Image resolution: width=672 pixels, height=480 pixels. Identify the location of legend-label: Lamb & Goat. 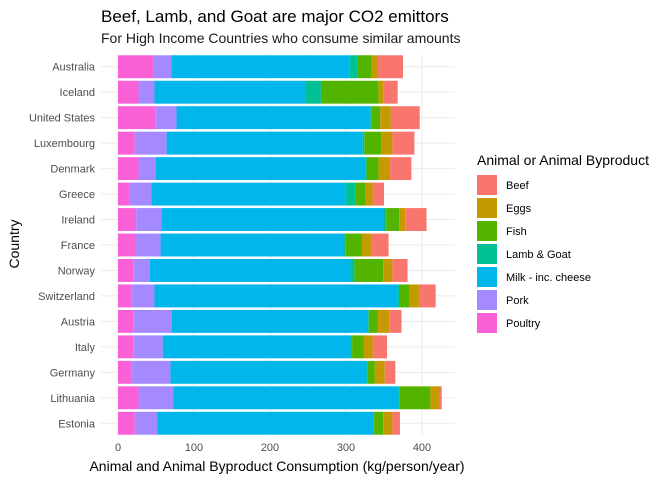
(538, 255).